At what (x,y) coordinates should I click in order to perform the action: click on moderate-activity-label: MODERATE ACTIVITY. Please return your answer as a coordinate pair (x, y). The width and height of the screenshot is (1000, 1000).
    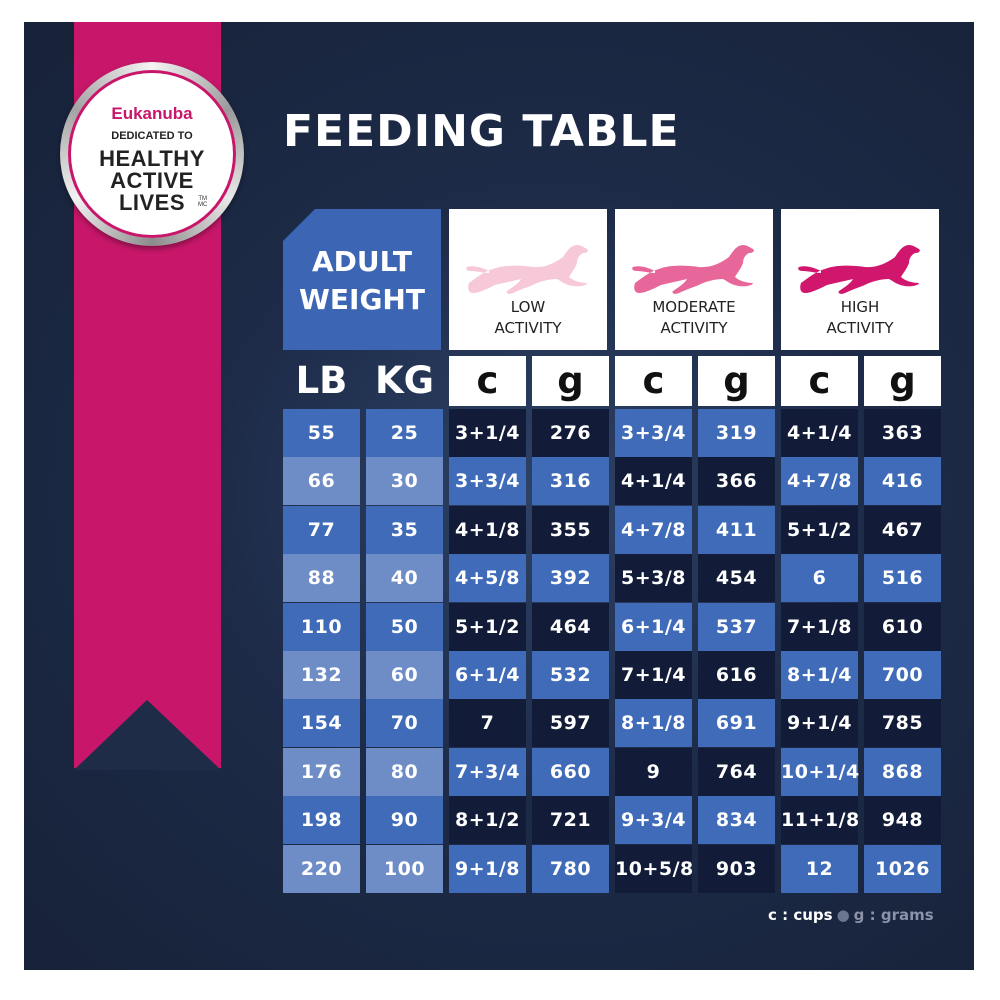
    Looking at the image, I should click on (694, 317).